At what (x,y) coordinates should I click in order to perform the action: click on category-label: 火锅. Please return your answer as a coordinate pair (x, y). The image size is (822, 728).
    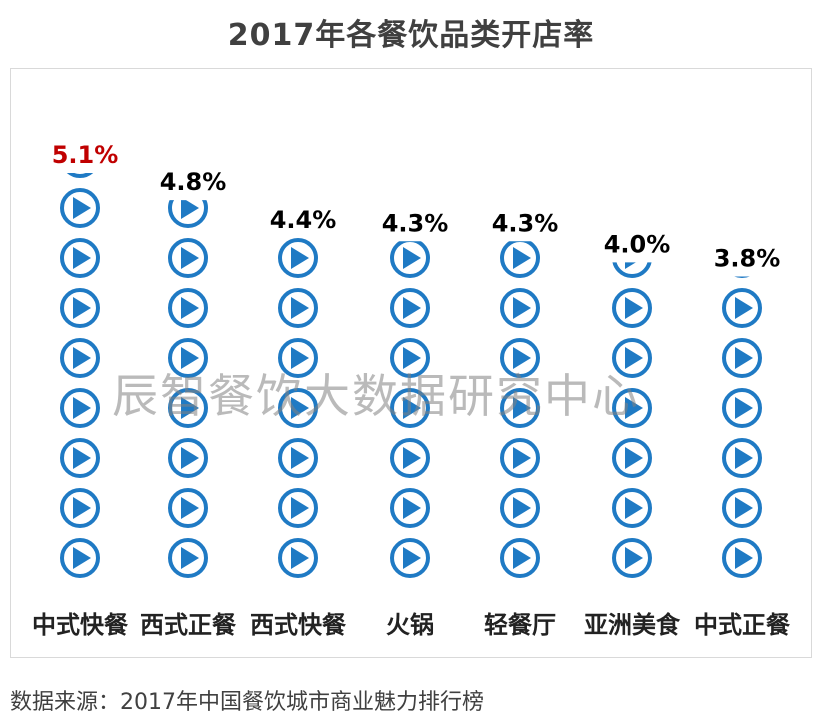
    Looking at the image, I should click on (410, 625).